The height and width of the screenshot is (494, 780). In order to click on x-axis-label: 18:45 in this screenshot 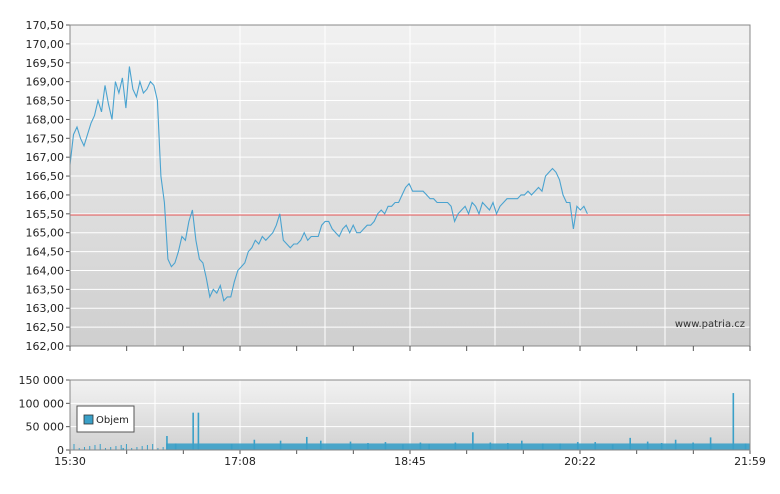, I will do `click(410, 461)`.